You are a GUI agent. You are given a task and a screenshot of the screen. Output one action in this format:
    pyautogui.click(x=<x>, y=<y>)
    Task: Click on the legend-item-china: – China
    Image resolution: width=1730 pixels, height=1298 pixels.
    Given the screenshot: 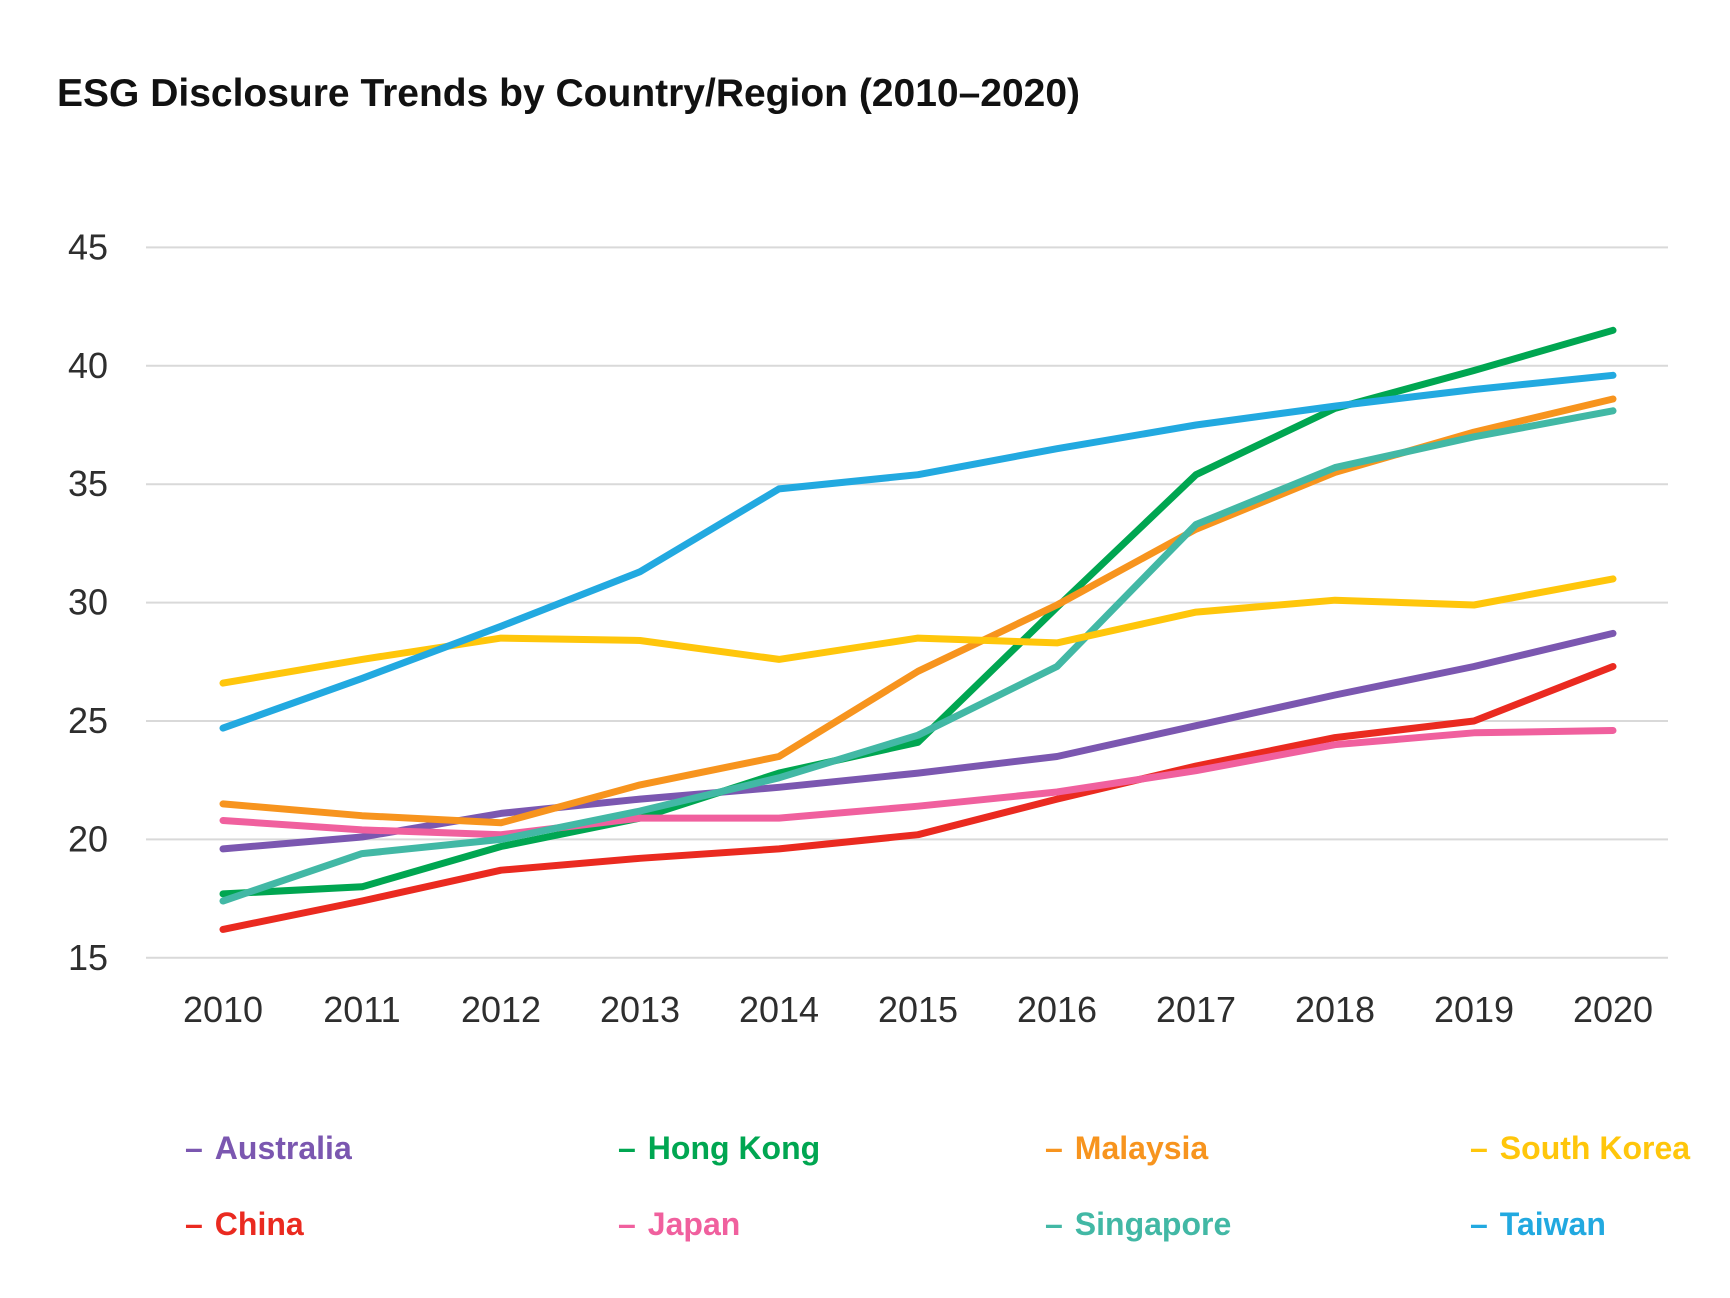 What is the action you would take?
    pyautogui.click(x=244, y=1224)
    